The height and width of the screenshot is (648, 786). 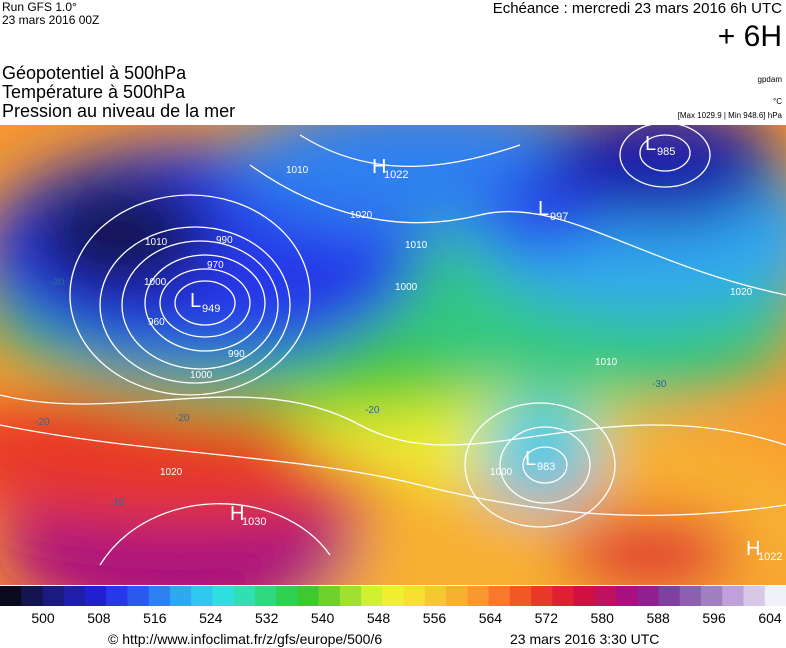 What do you see at coordinates (777, 101) in the screenshot?
I see `unit: °C` at bounding box center [777, 101].